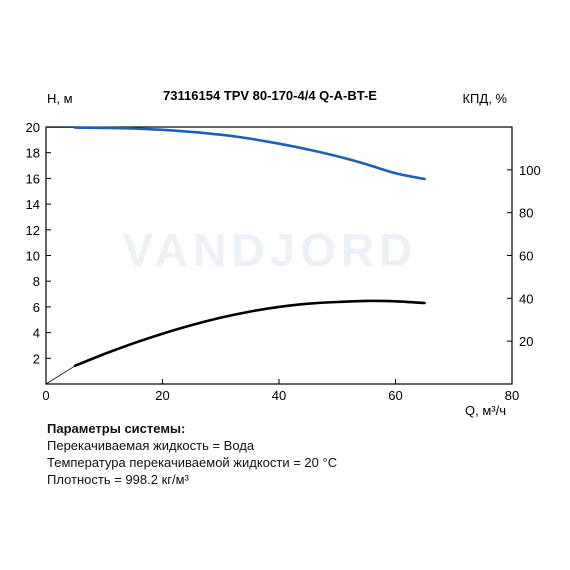 The width and height of the screenshot is (570, 570). I want to click on y-right-tick-label: 40, so click(526, 298).